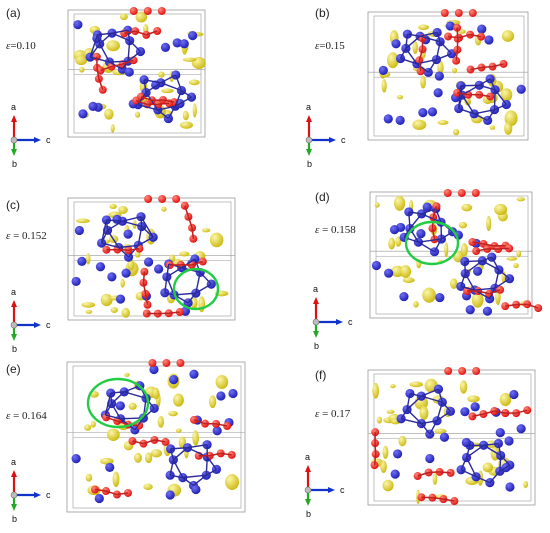  What do you see at coordinates (322, 13) in the screenshot?
I see `panel-label: (b)` at bounding box center [322, 13].